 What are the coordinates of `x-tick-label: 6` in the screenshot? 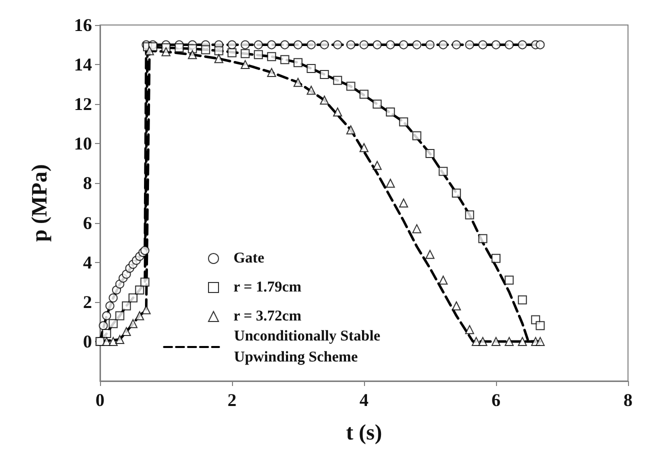 It's located at (496, 400).